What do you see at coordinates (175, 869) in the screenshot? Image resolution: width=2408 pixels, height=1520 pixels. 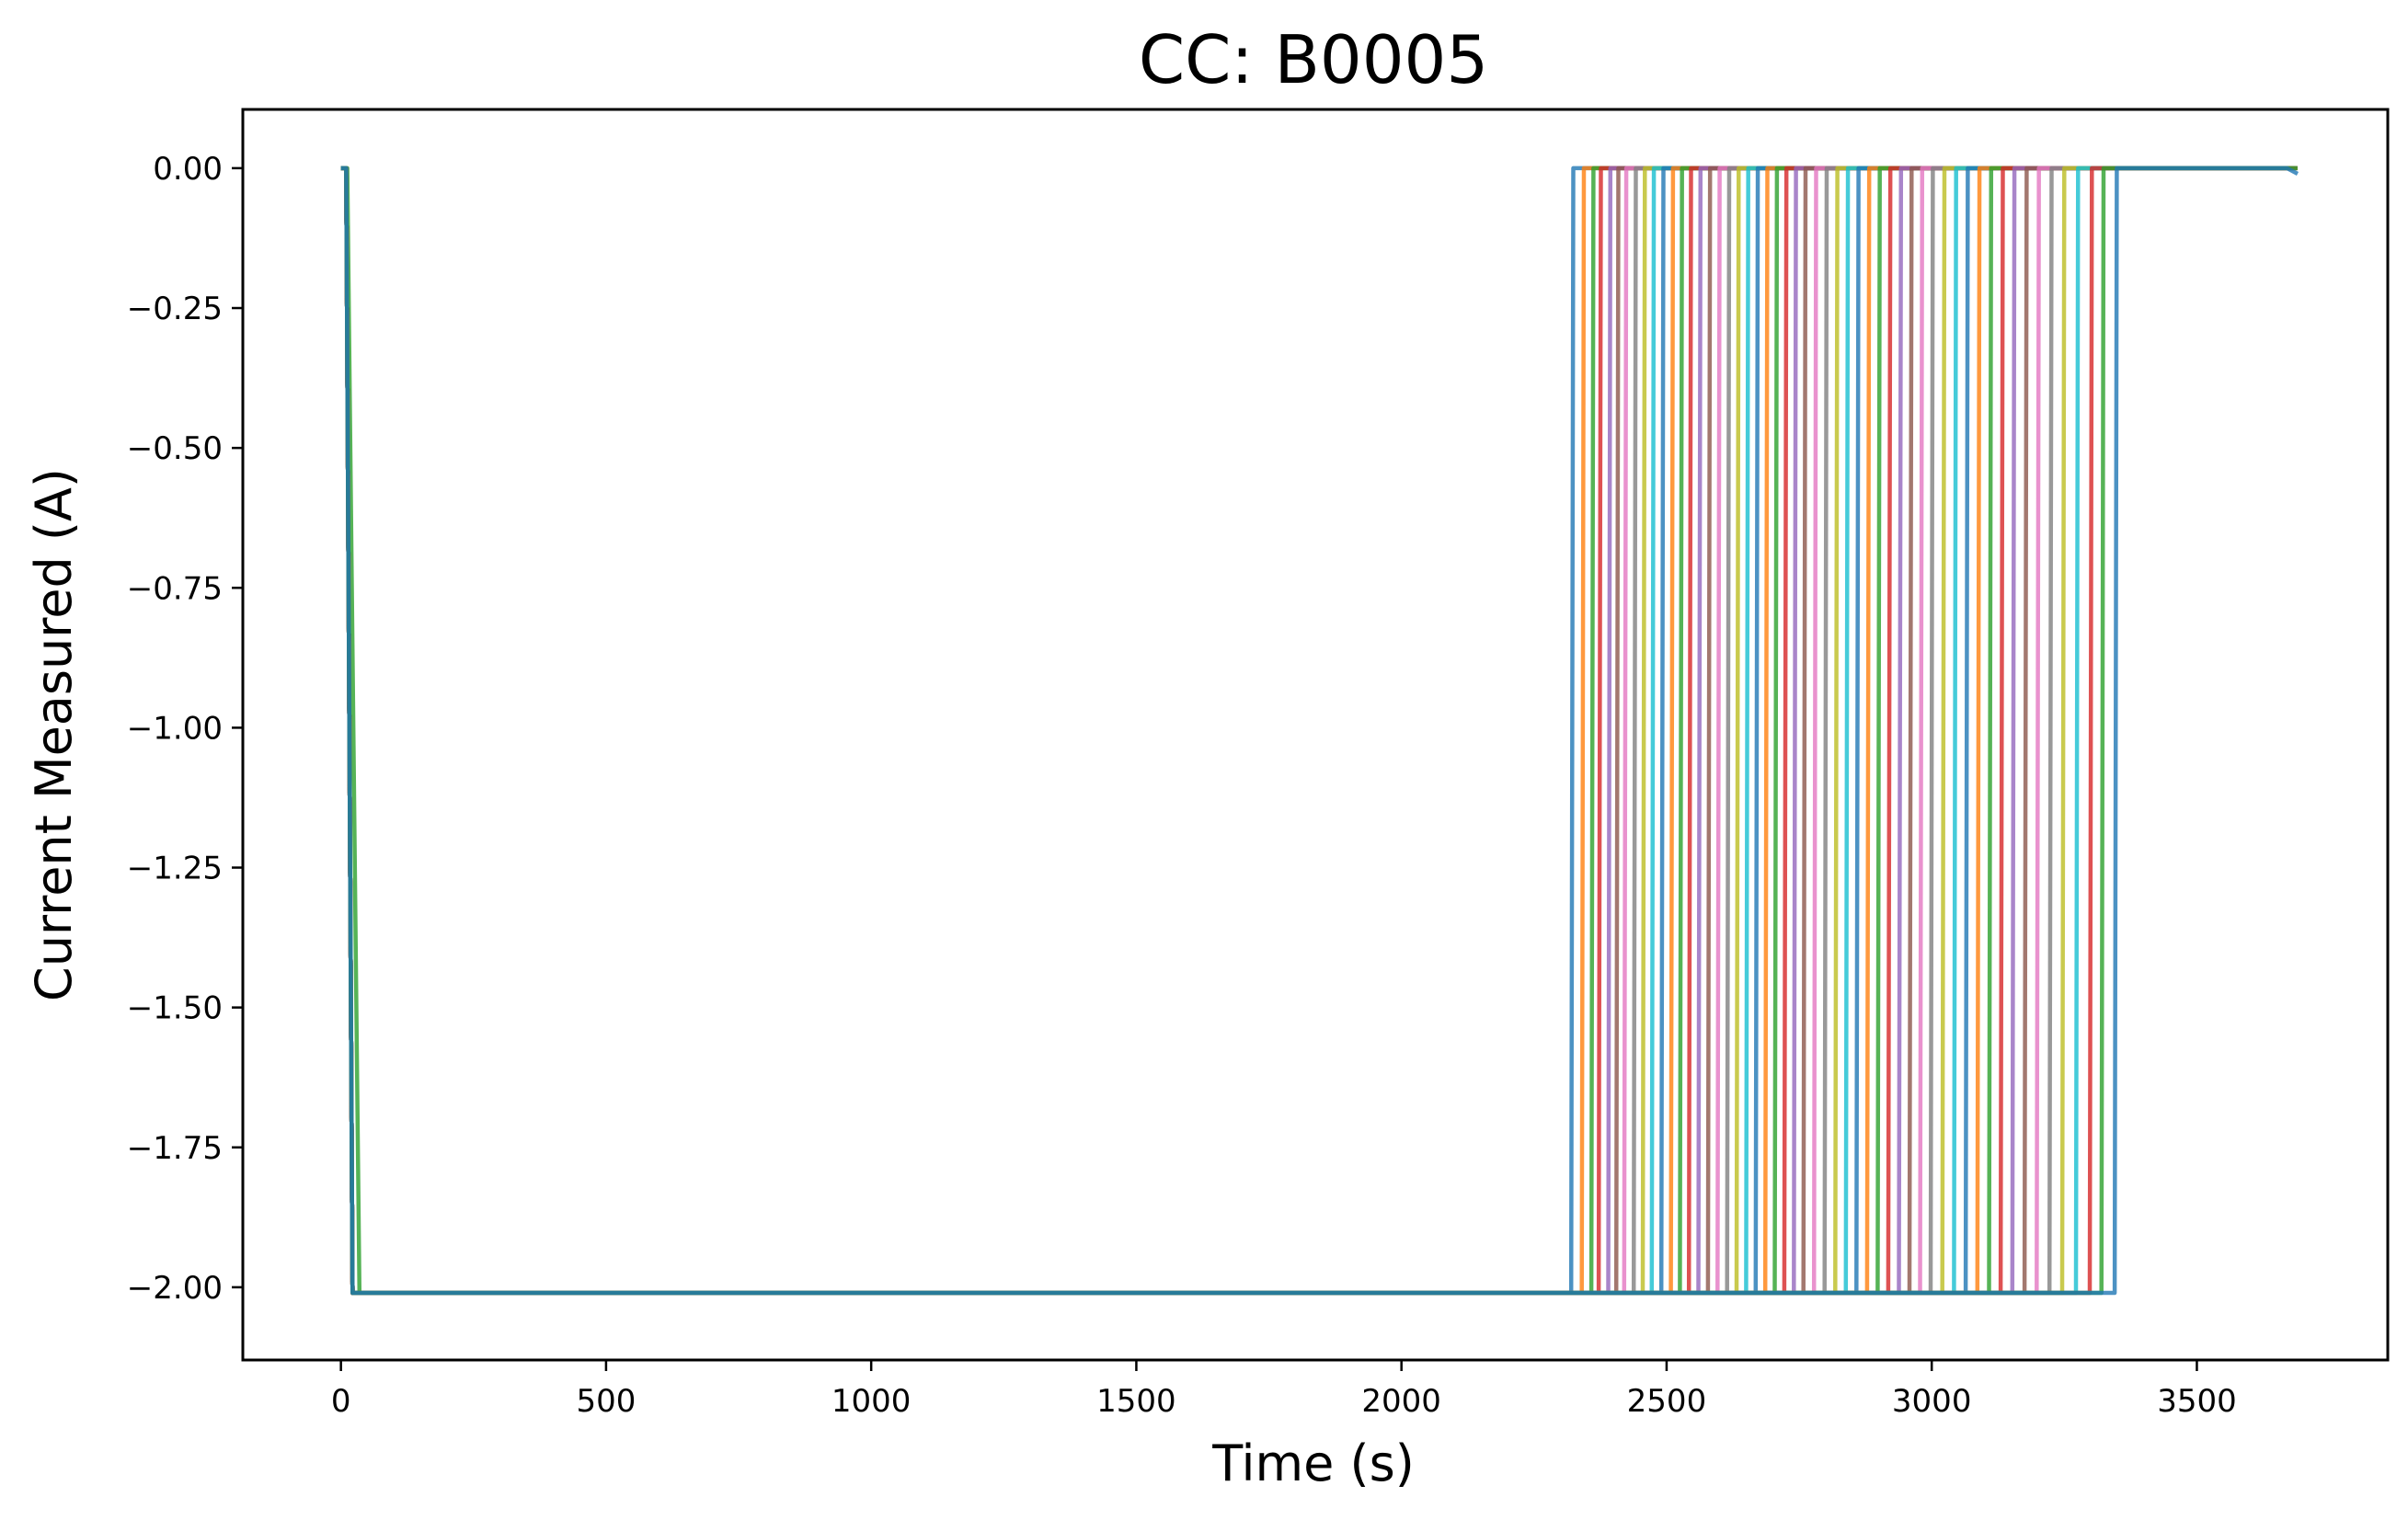 I see `y-tick-label: −1.25` at bounding box center [175, 869].